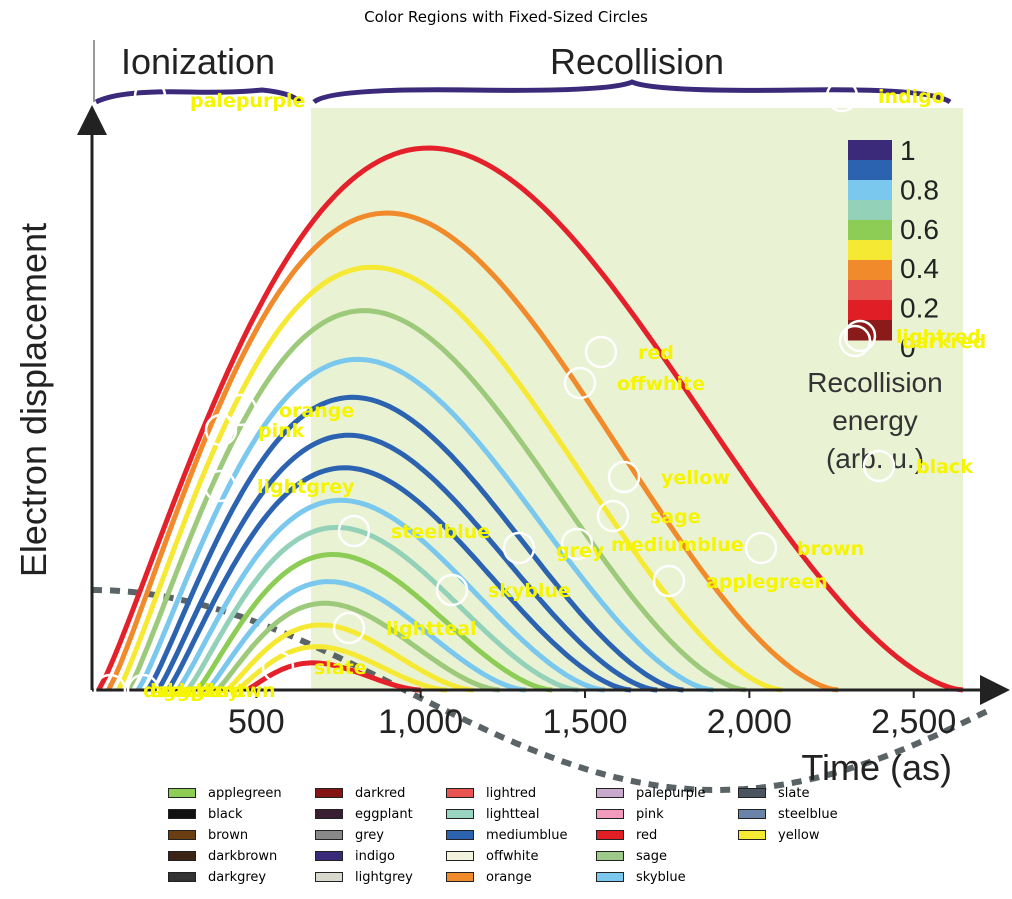 The width and height of the screenshot is (1012, 899). I want to click on region-label: grey, so click(580, 551).